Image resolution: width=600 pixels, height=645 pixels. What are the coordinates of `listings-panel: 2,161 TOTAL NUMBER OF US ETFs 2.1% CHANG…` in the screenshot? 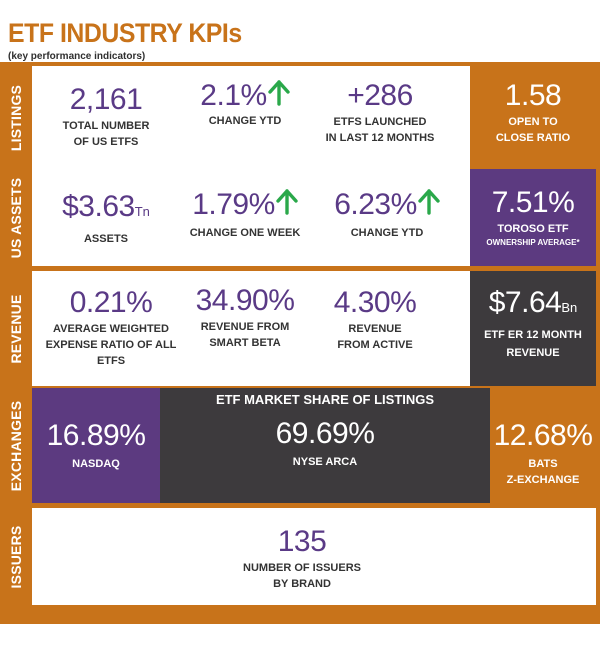 It's located at (251, 117).